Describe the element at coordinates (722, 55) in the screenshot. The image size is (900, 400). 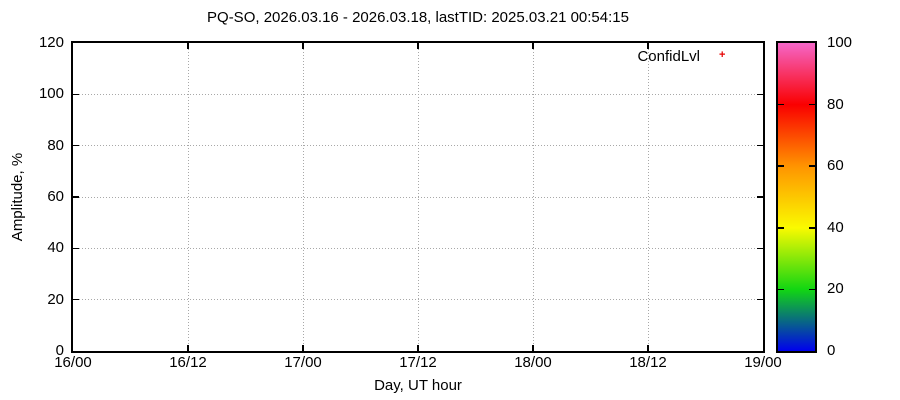
I see `legend-marker-point: +` at that location.